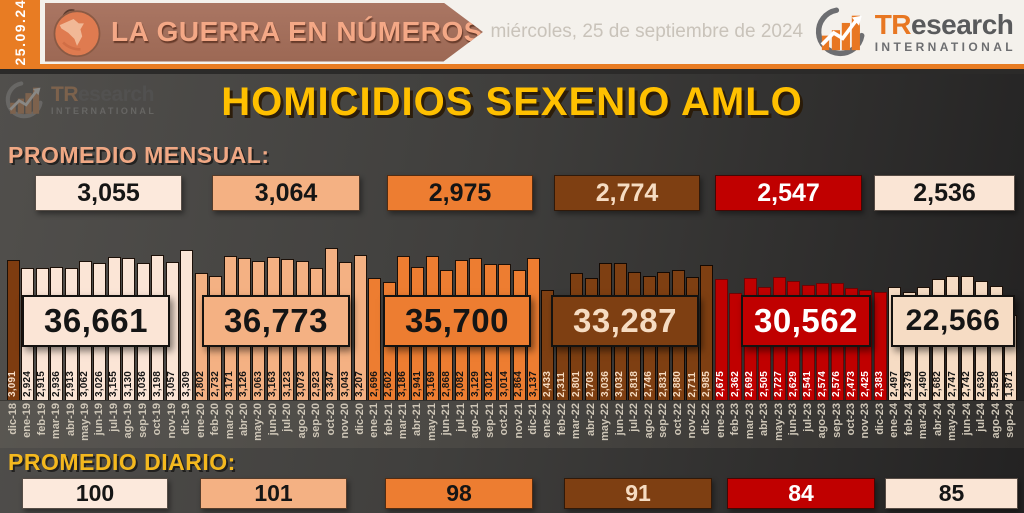 This screenshot has height=513, width=1024. I want to click on month-label: feb-21, so click(388, 419).